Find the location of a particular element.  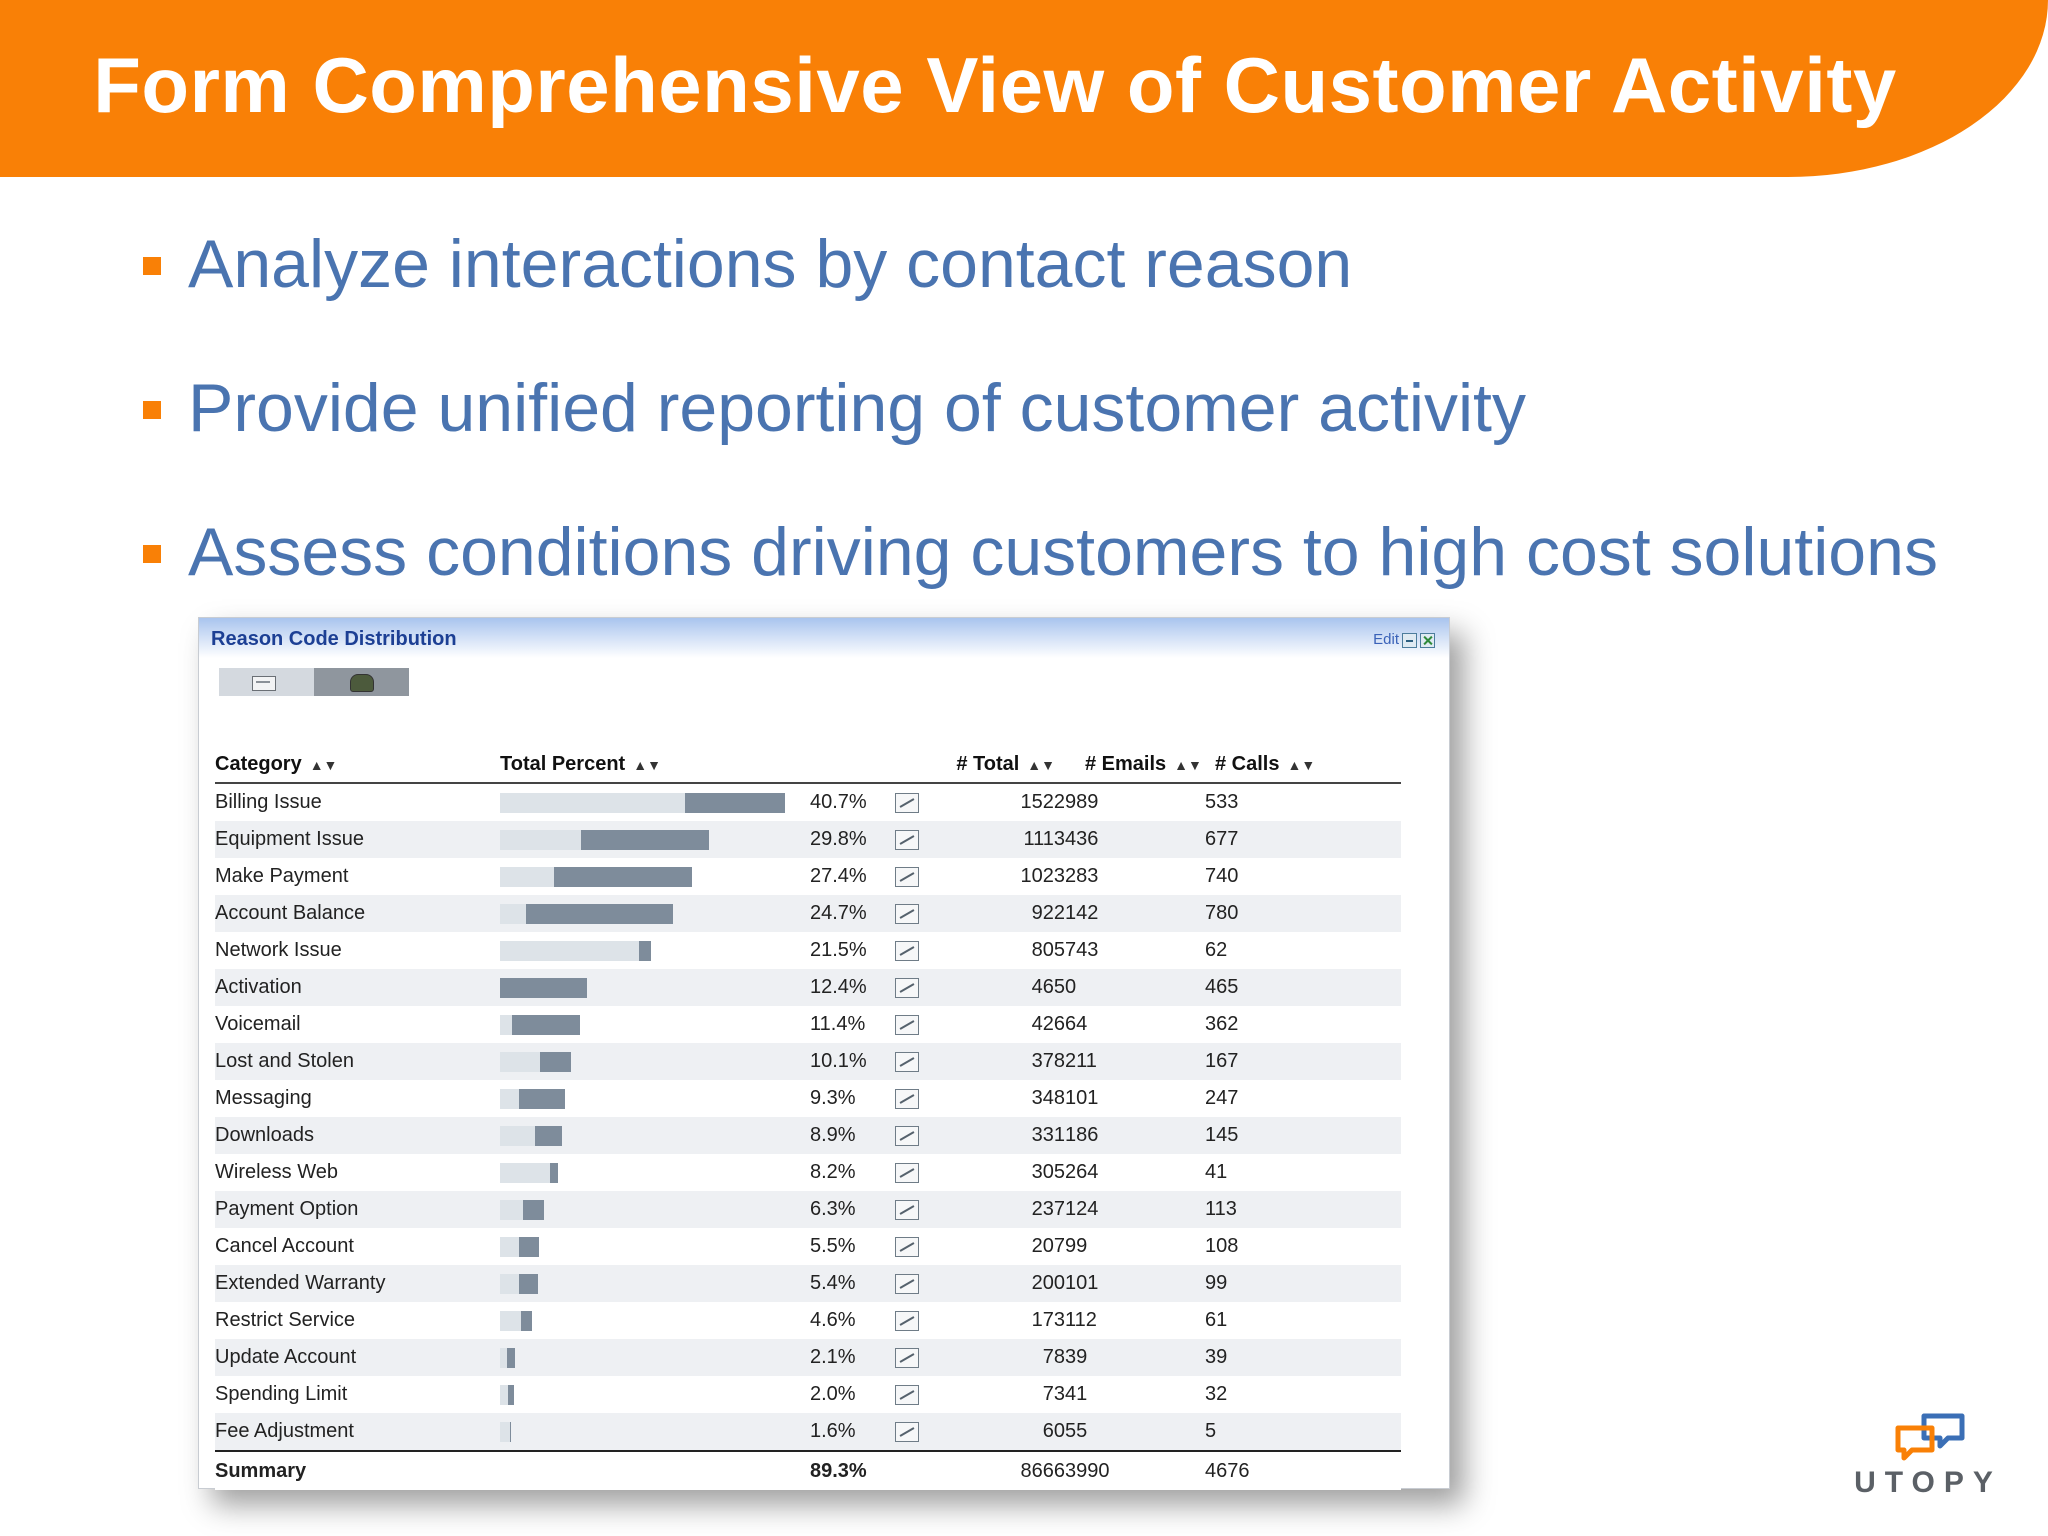

total-cell: 378 is located at coordinates (1010, 1061).